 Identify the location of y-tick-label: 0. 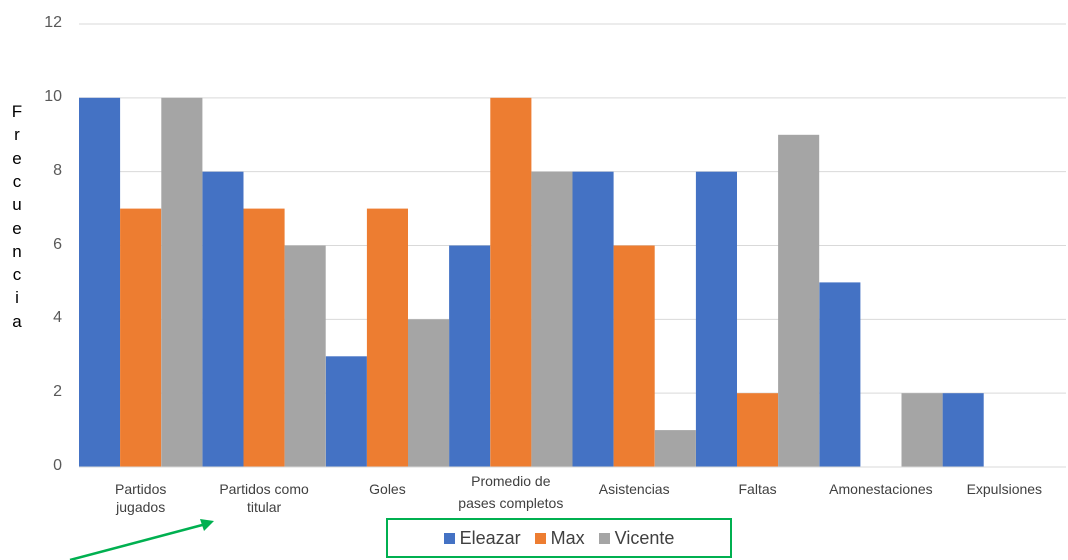
(57, 465).